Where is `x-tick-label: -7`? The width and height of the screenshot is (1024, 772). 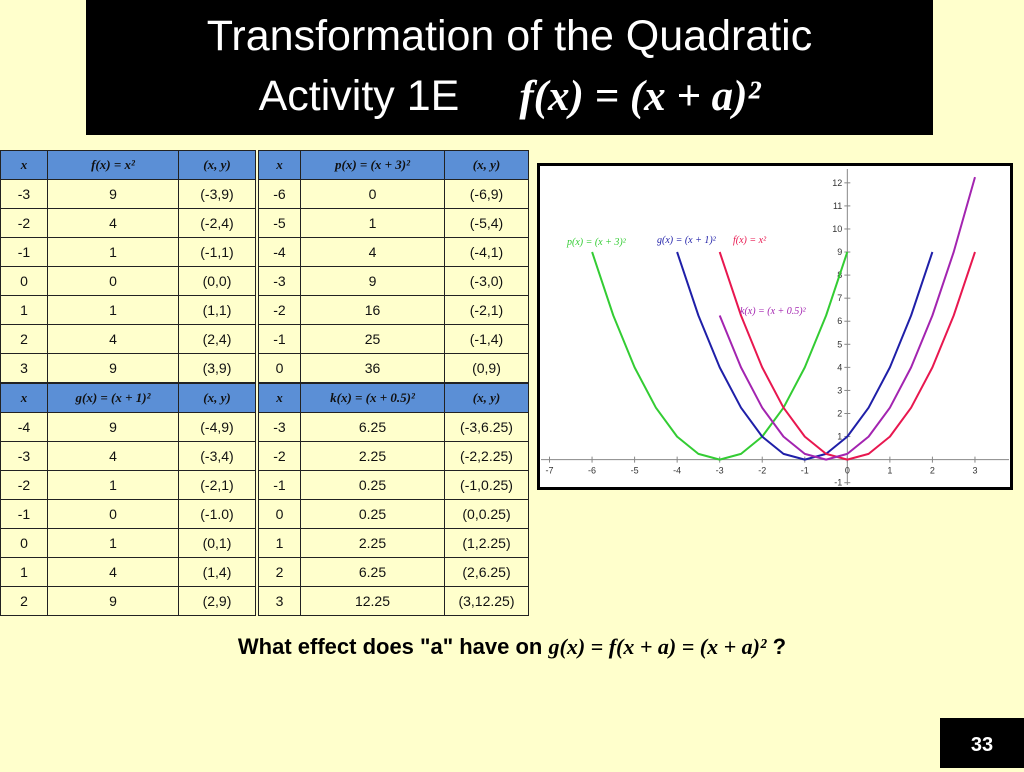 x-tick-label: -7 is located at coordinates (550, 471).